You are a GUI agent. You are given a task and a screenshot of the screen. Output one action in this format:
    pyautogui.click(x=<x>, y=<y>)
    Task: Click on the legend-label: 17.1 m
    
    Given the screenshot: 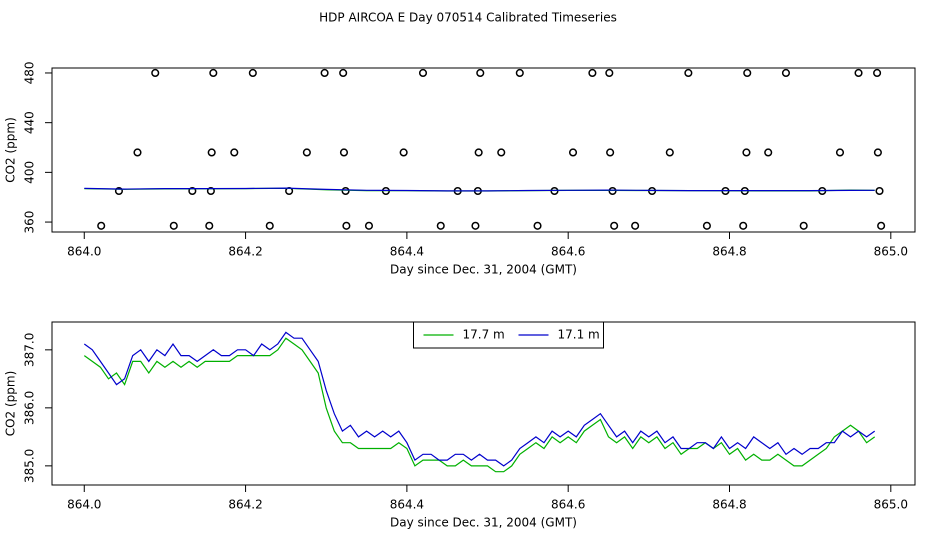 What is the action you would take?
    pyautogui.click(x=579, y=335)
    